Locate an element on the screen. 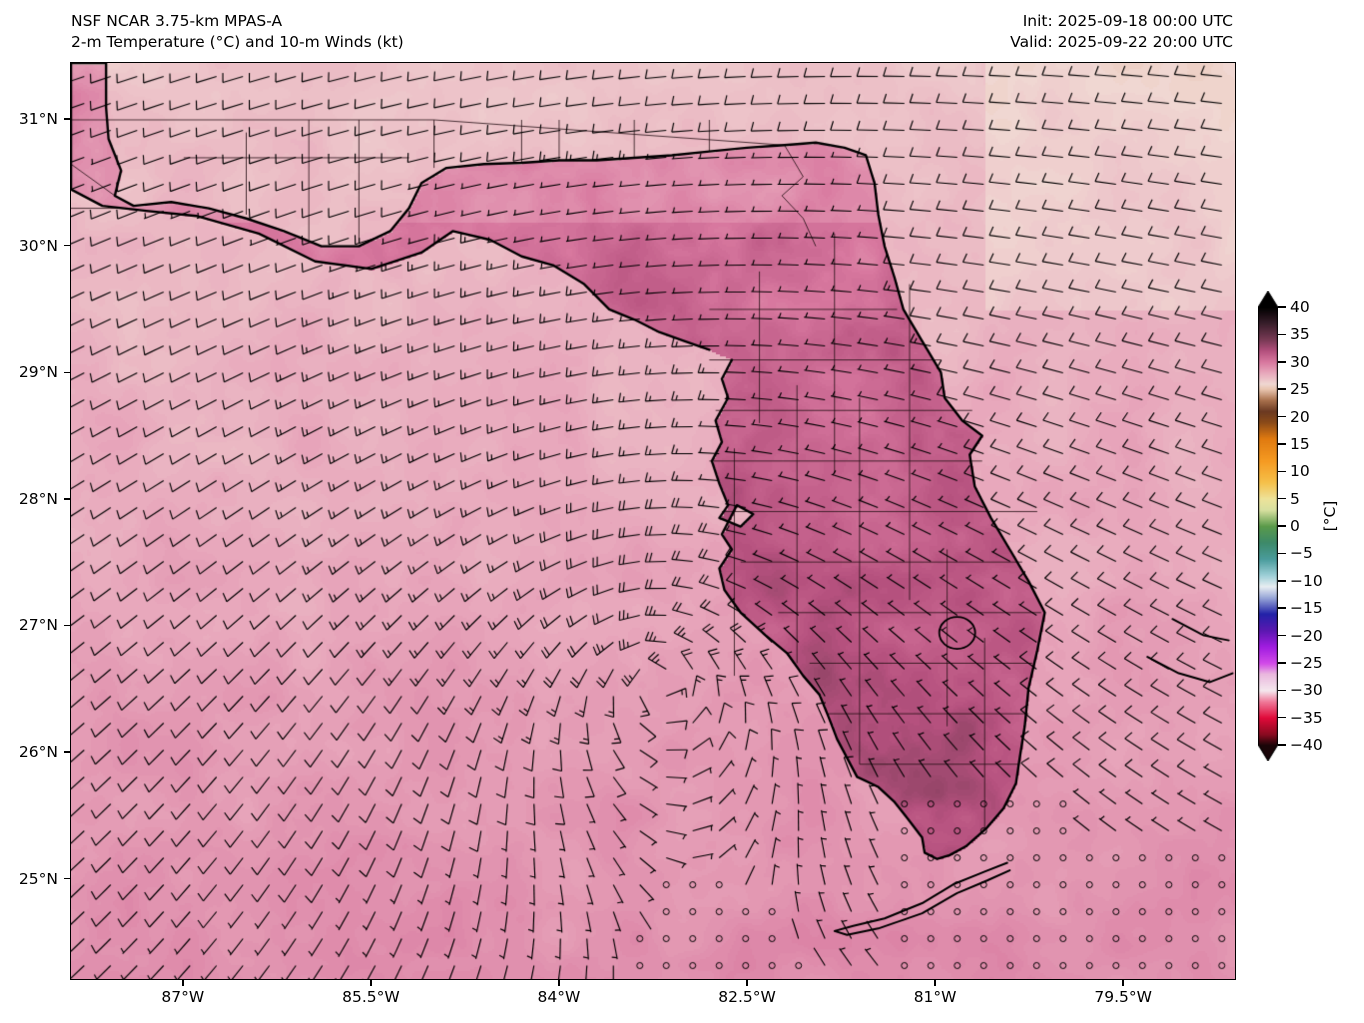 The height and width of the screenshot is (1023, 1364). colorbar-tick-label: 20 is located at coordinates (1300, 416).